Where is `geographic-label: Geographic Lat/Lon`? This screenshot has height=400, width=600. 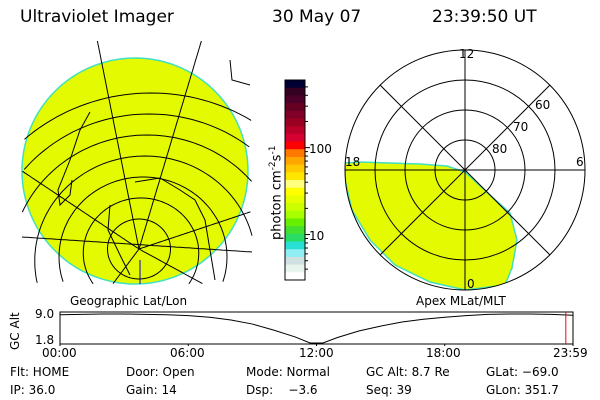 geographic-label: Geographic Lat/Lon is located at coordinates (129, 301).